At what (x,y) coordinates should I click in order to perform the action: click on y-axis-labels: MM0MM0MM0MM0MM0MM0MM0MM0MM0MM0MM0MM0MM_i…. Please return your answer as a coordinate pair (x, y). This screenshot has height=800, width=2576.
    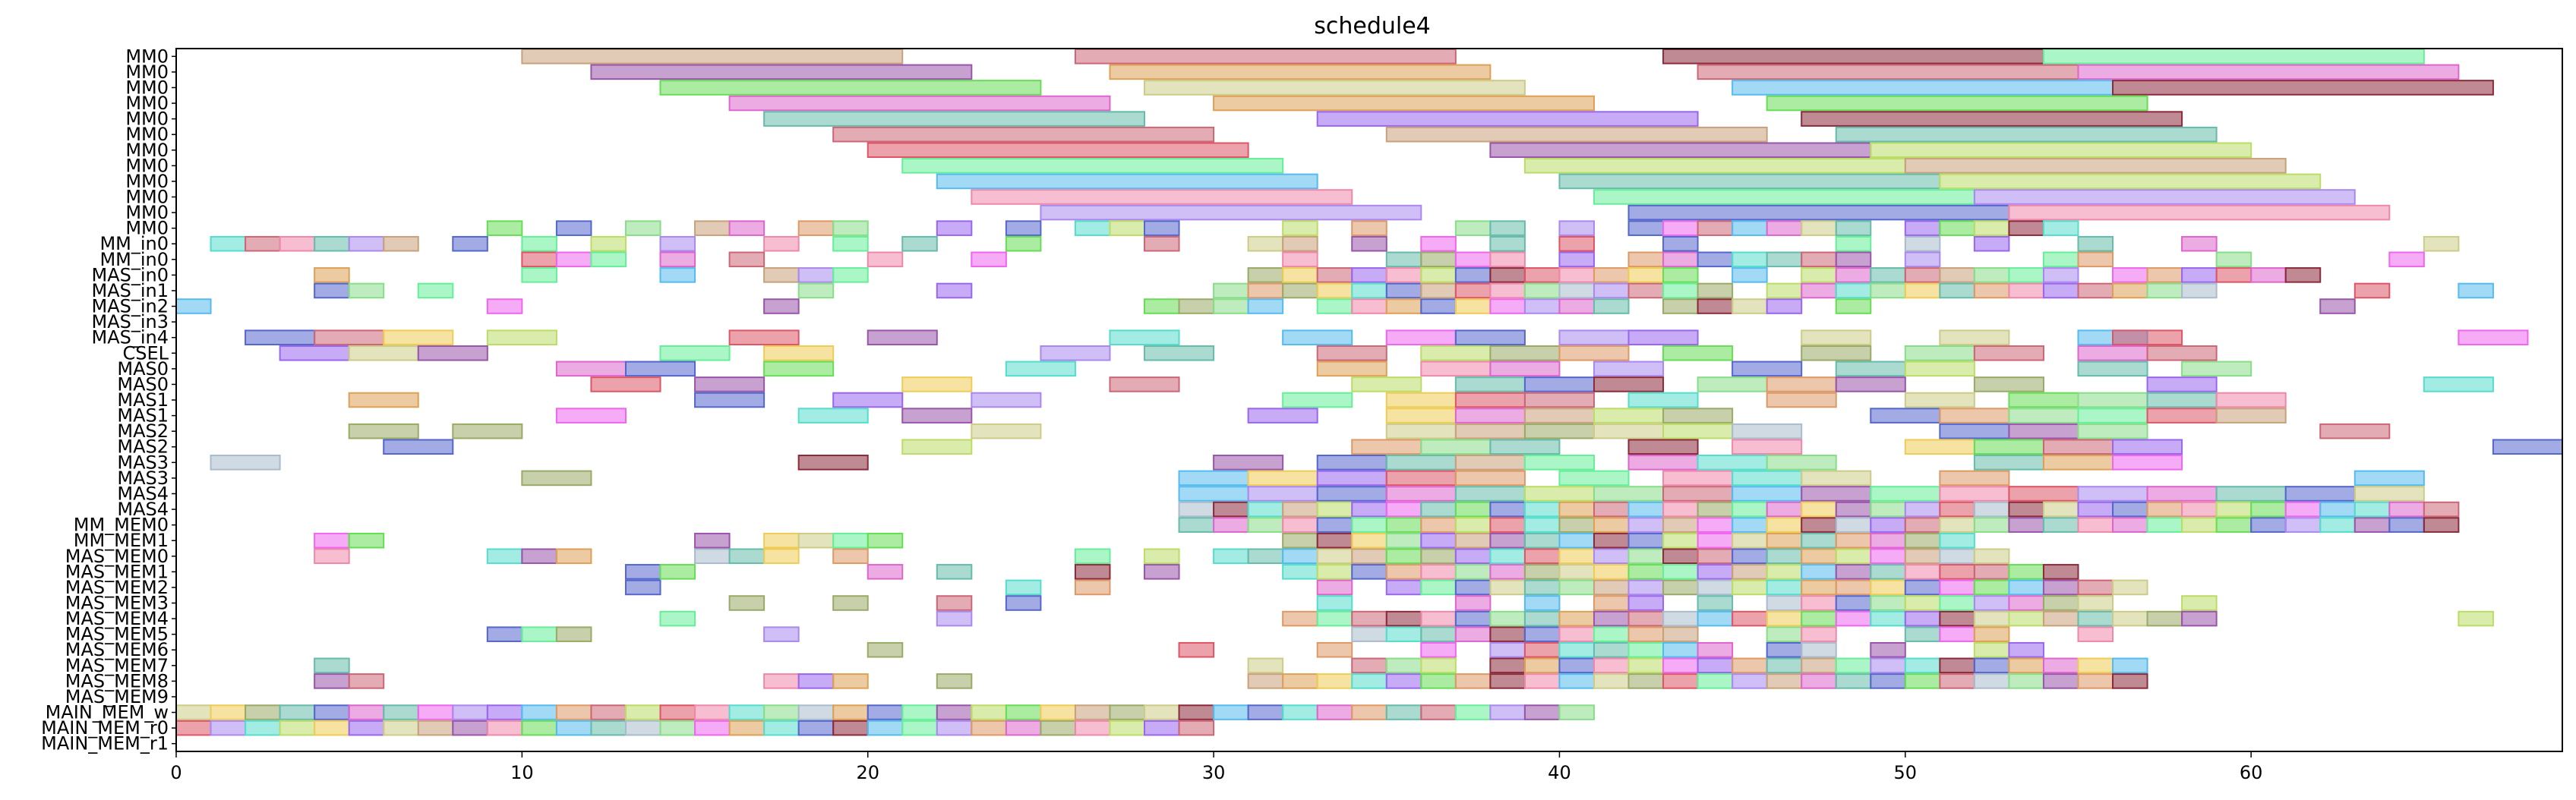
    Looking at the image, I should click on (108, 400).